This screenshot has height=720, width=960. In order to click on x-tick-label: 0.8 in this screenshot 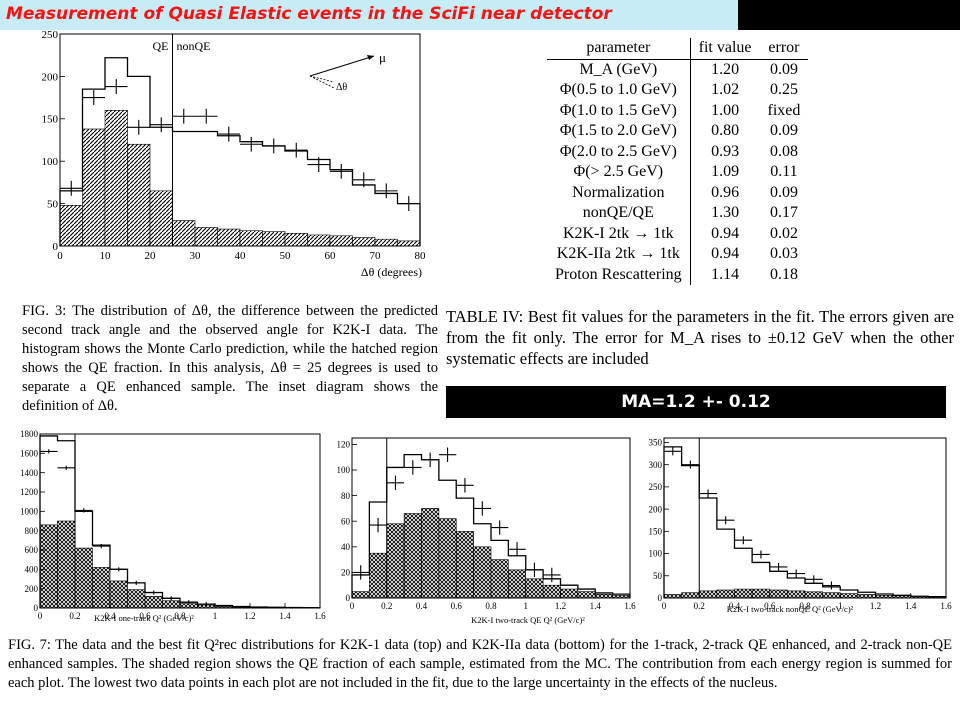, I will do `click(491, 606)`.